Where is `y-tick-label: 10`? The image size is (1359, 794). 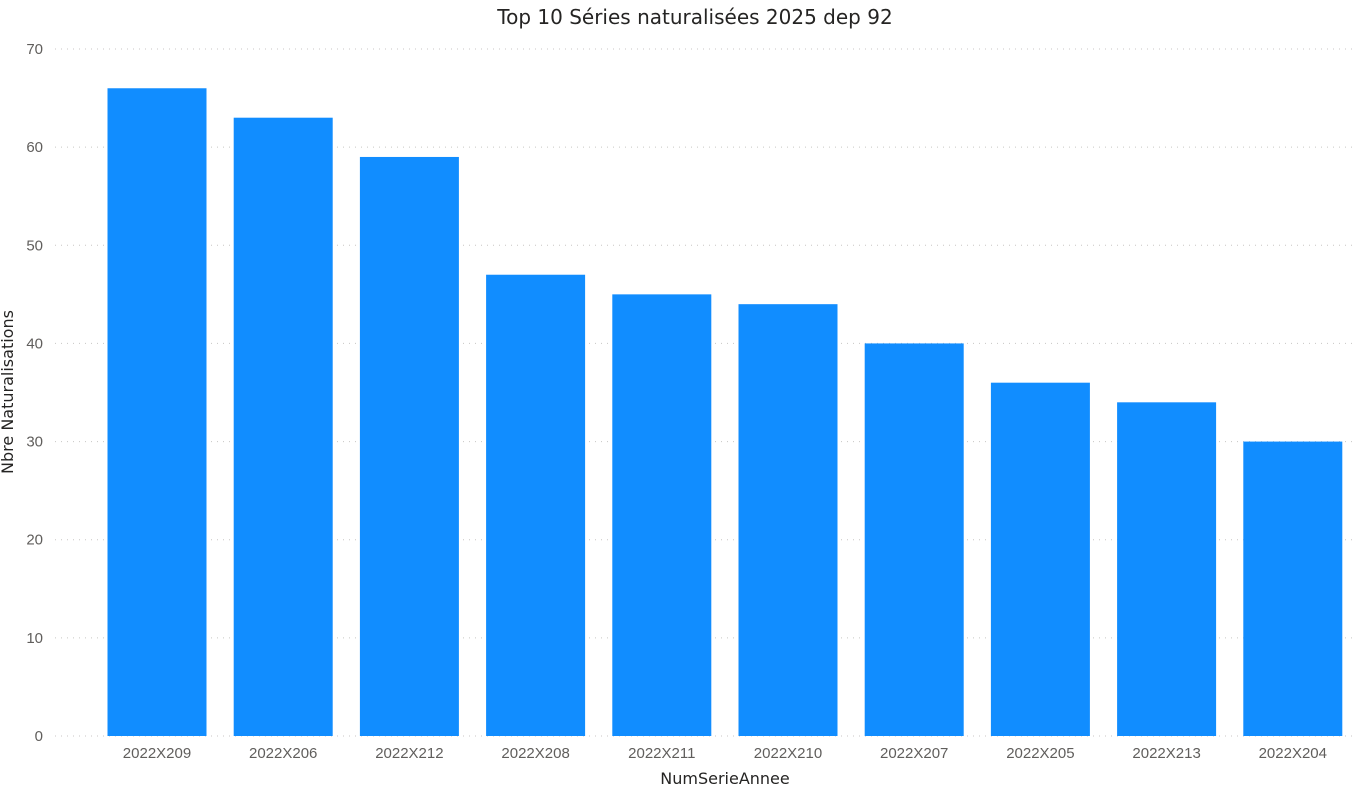
y-tick-label: 10 is located at coordinates (34, 638).